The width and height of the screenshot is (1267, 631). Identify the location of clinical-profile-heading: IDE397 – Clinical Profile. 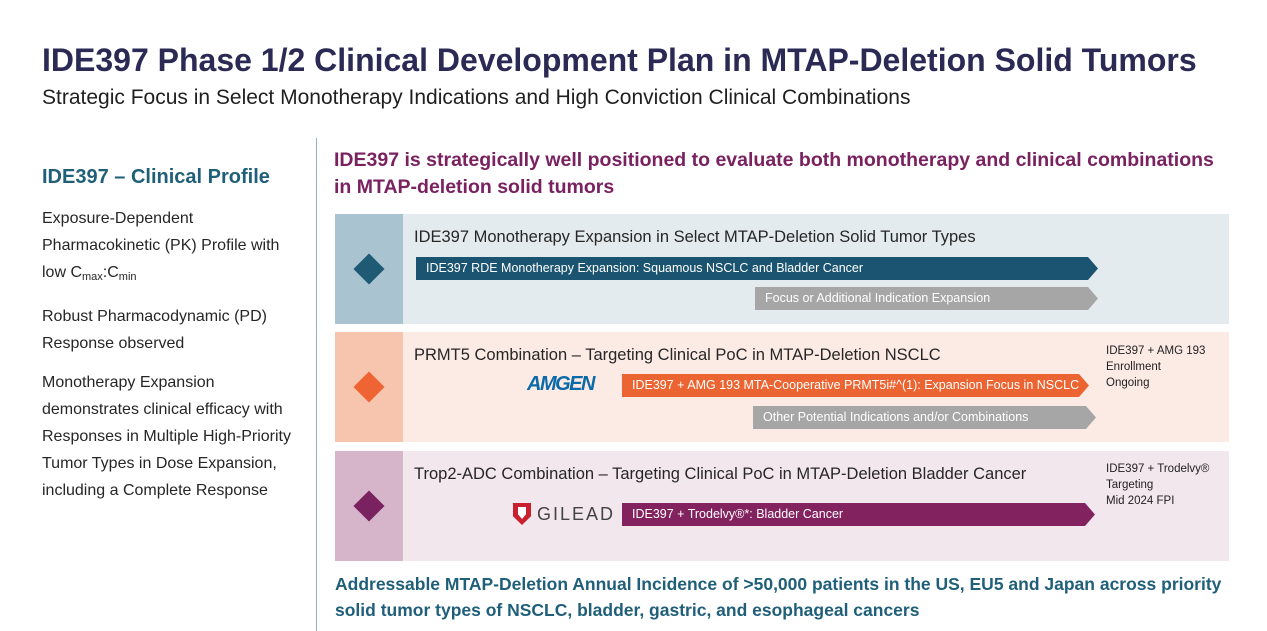
(156, 177).